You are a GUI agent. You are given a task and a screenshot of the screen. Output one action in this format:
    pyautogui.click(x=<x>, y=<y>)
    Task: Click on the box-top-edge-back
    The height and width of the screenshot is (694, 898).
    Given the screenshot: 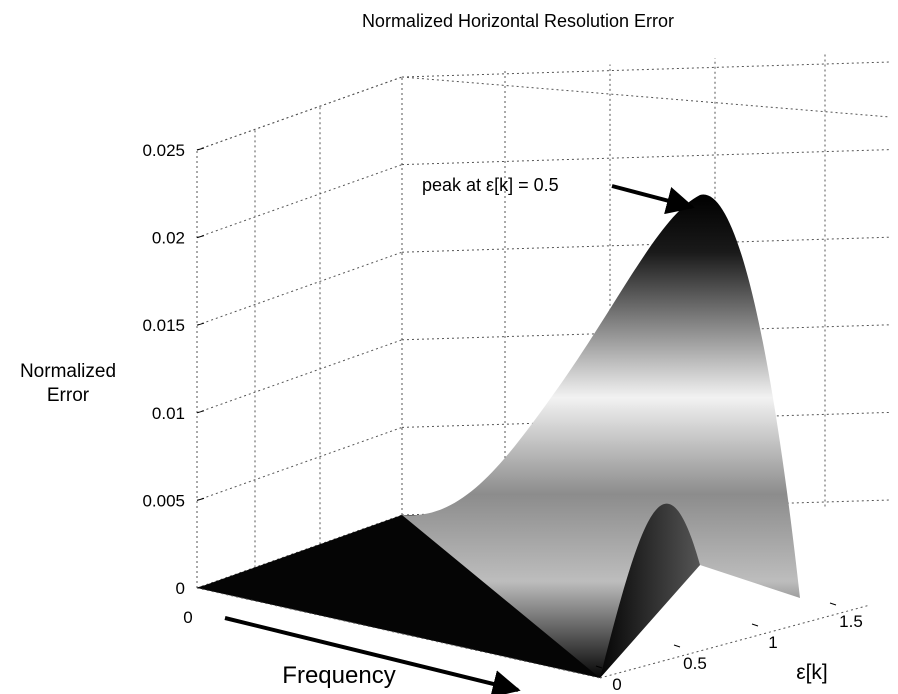 What is the action you would take?
    pyautogui.click(x=646, y=97)
    